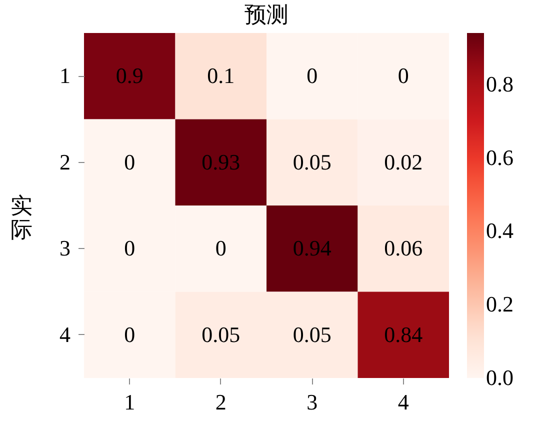 This screenshot has height=435, width=560. Describe the element at coordinates (65, 75) in the screenshot. I see `y-tick-label: 1` at that location.